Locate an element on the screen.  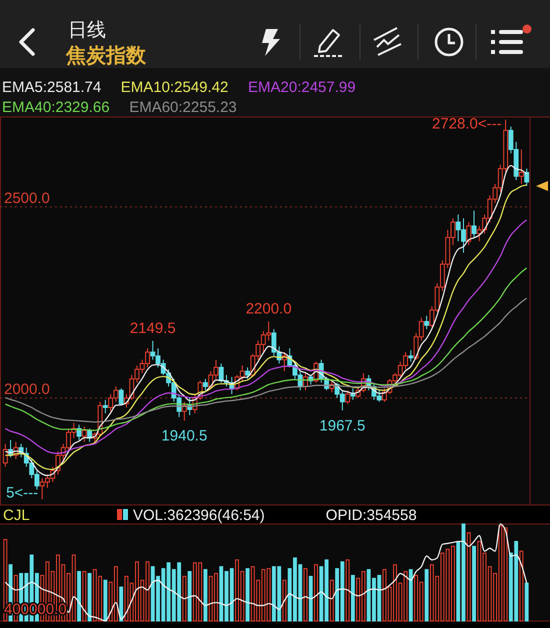
chart-title: CJL is located at coordinates (16, 515).